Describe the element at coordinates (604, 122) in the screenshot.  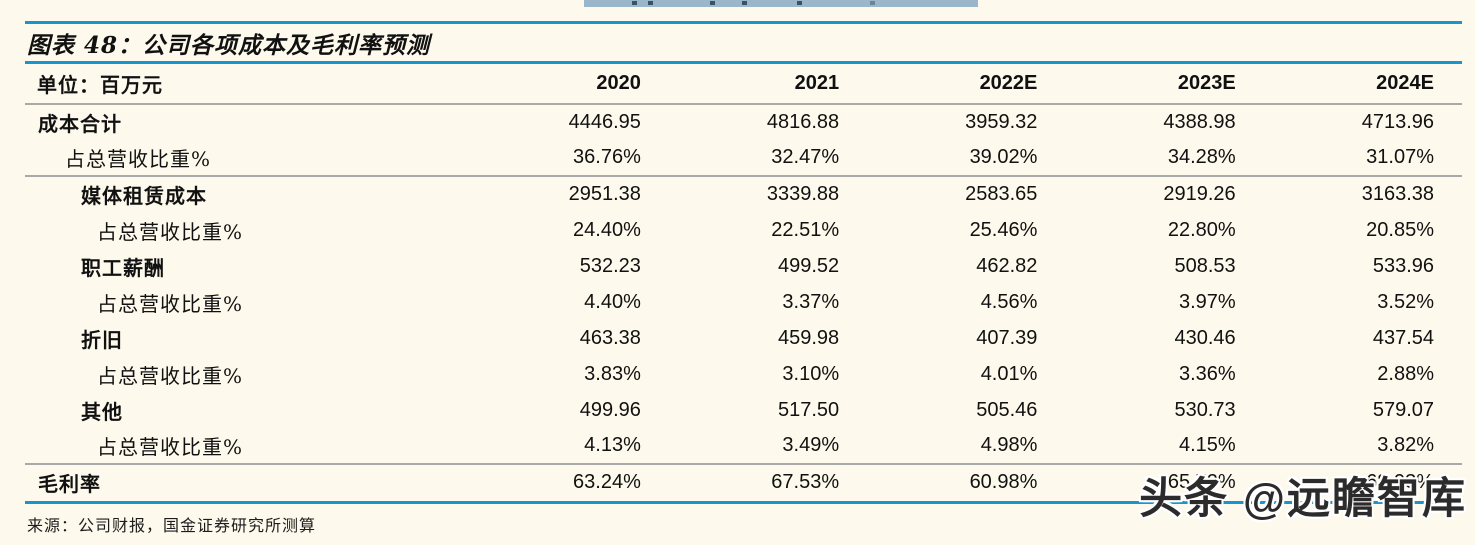
I see `cell-value: 4446.95` at that location.